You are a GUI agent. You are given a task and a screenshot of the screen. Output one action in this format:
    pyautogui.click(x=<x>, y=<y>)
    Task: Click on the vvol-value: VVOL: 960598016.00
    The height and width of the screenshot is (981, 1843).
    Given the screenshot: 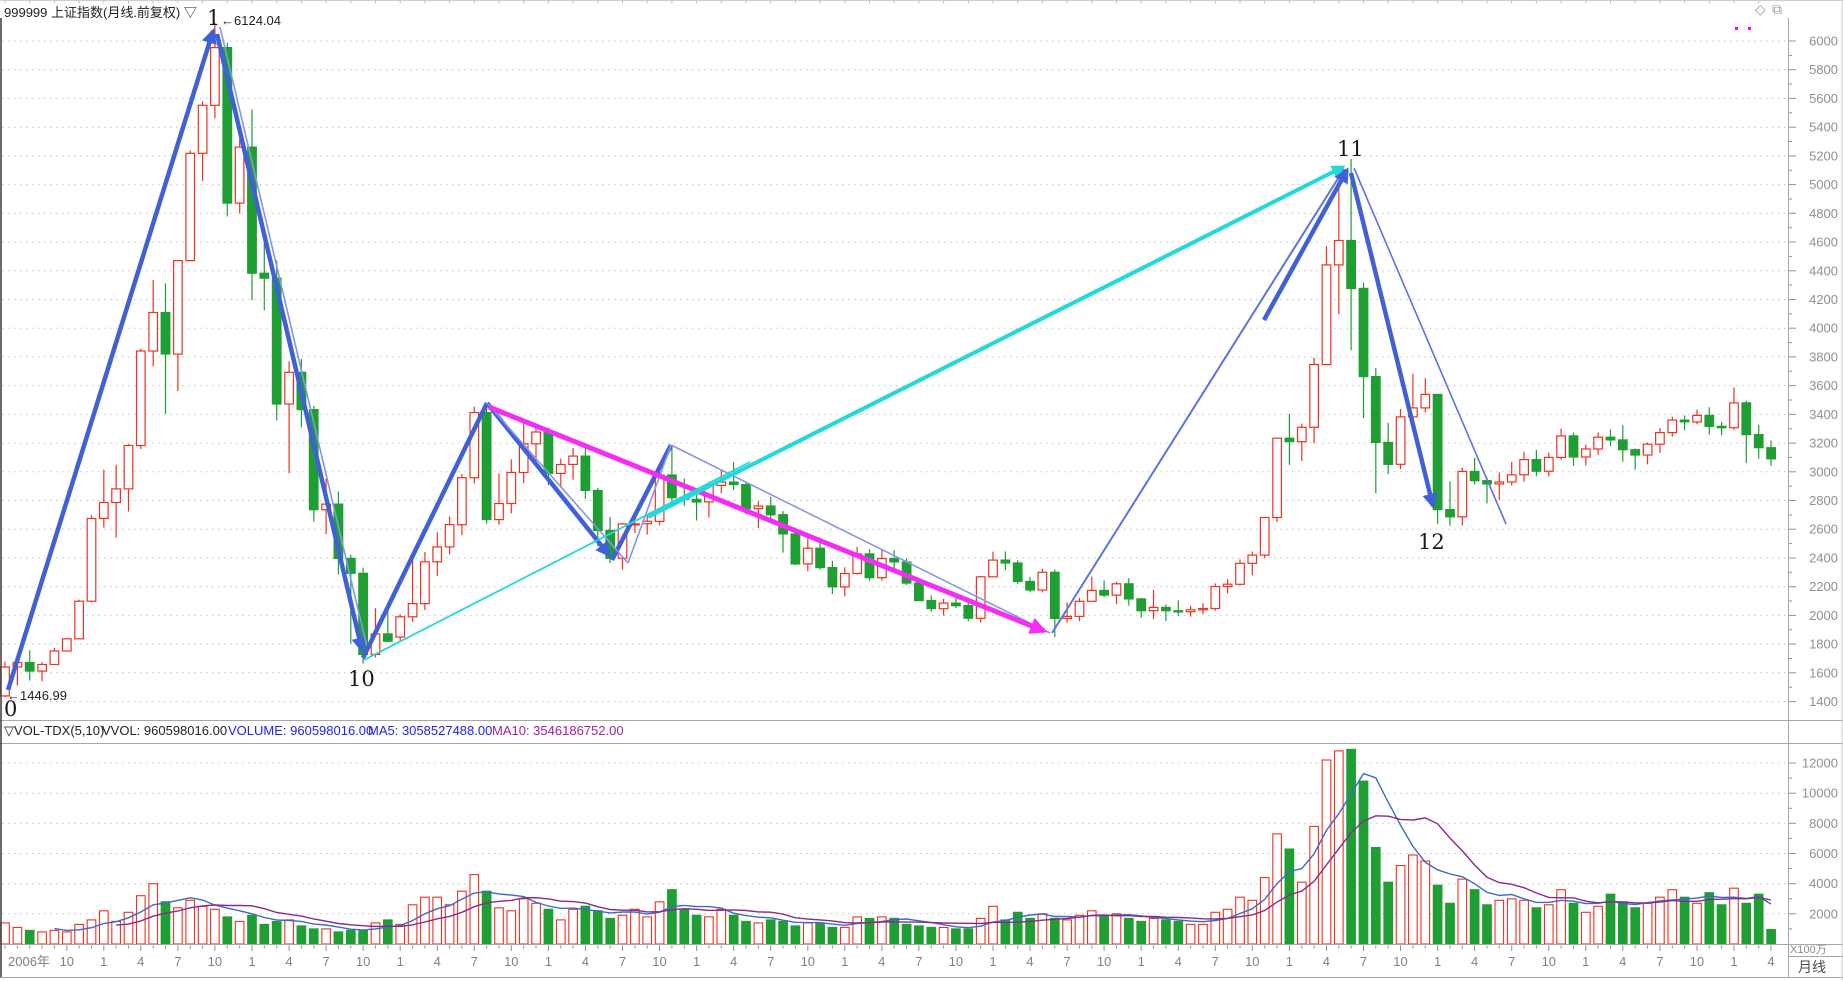 What is the action you would take?
    pyautogui.click(x=165, y=730)
    